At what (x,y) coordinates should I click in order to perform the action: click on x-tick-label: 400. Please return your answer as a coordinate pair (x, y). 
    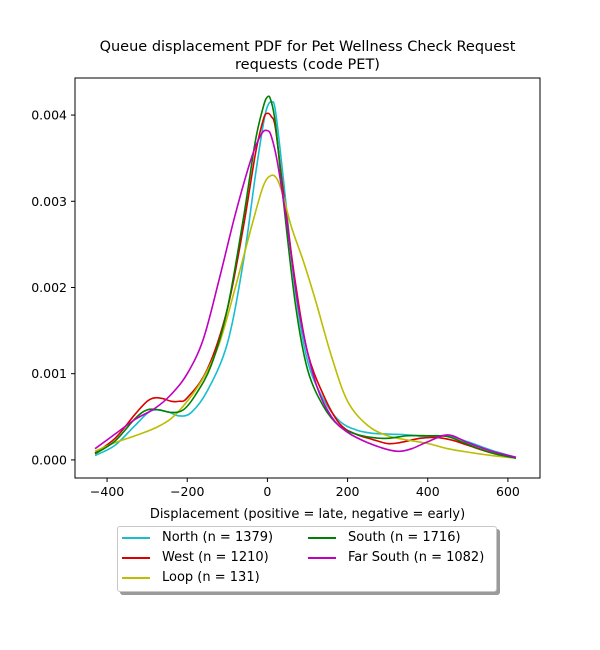
    Looking at the image, I should click on (428, 491).